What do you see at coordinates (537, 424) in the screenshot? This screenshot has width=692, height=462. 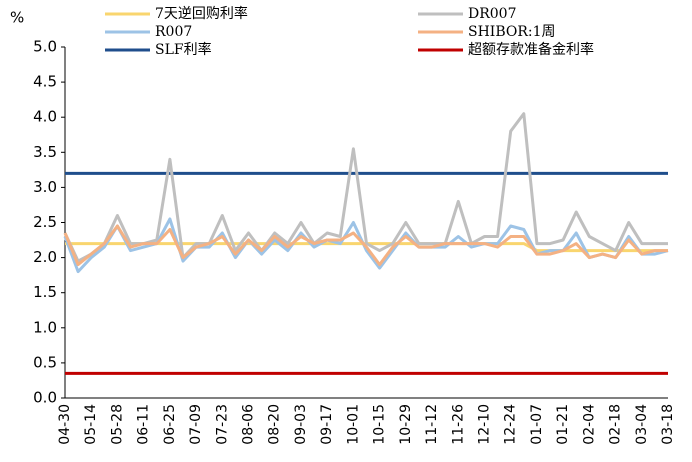 I see `x-tick-label: 01-07` at bounding box center [537, 424].